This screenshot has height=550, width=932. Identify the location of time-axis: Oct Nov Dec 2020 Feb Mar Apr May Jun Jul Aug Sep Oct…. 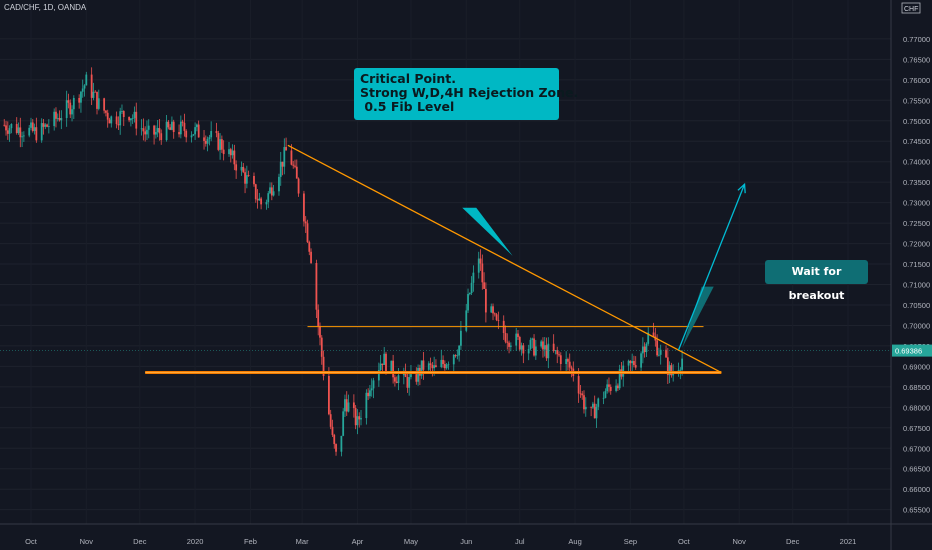
(466, 534).